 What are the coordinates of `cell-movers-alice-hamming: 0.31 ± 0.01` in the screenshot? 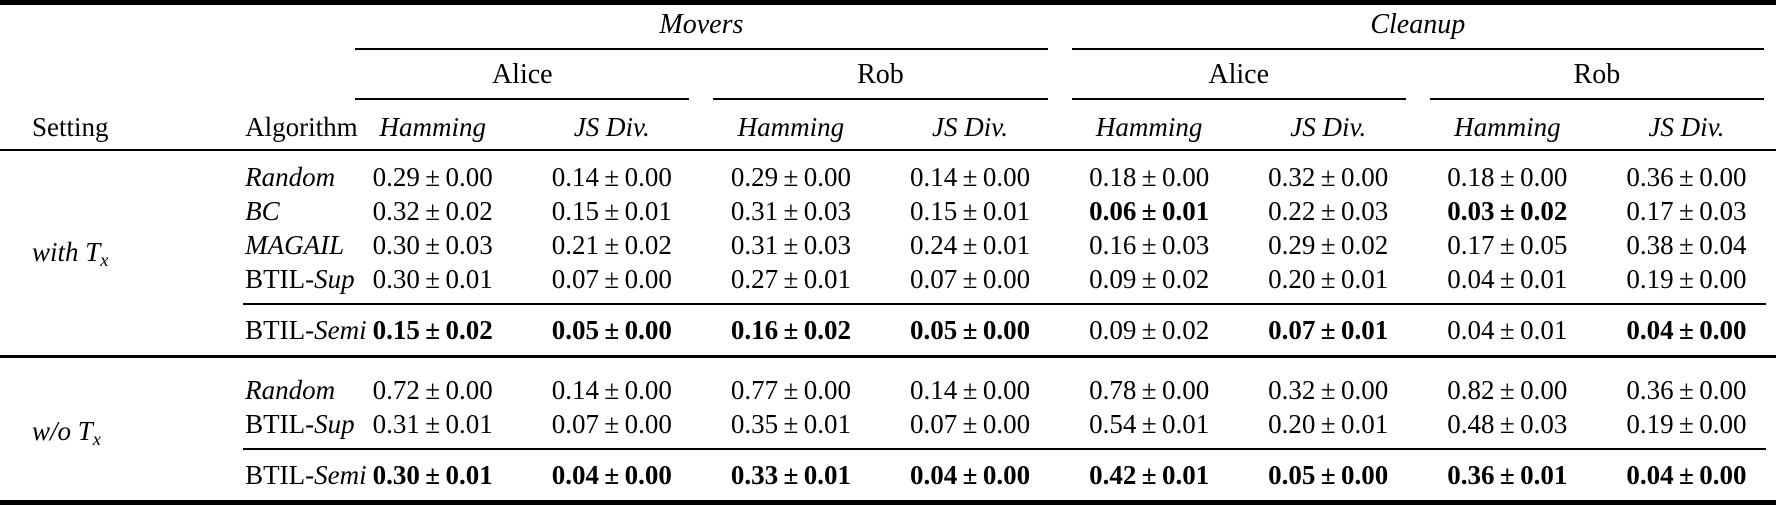 It's located at (432, 423).